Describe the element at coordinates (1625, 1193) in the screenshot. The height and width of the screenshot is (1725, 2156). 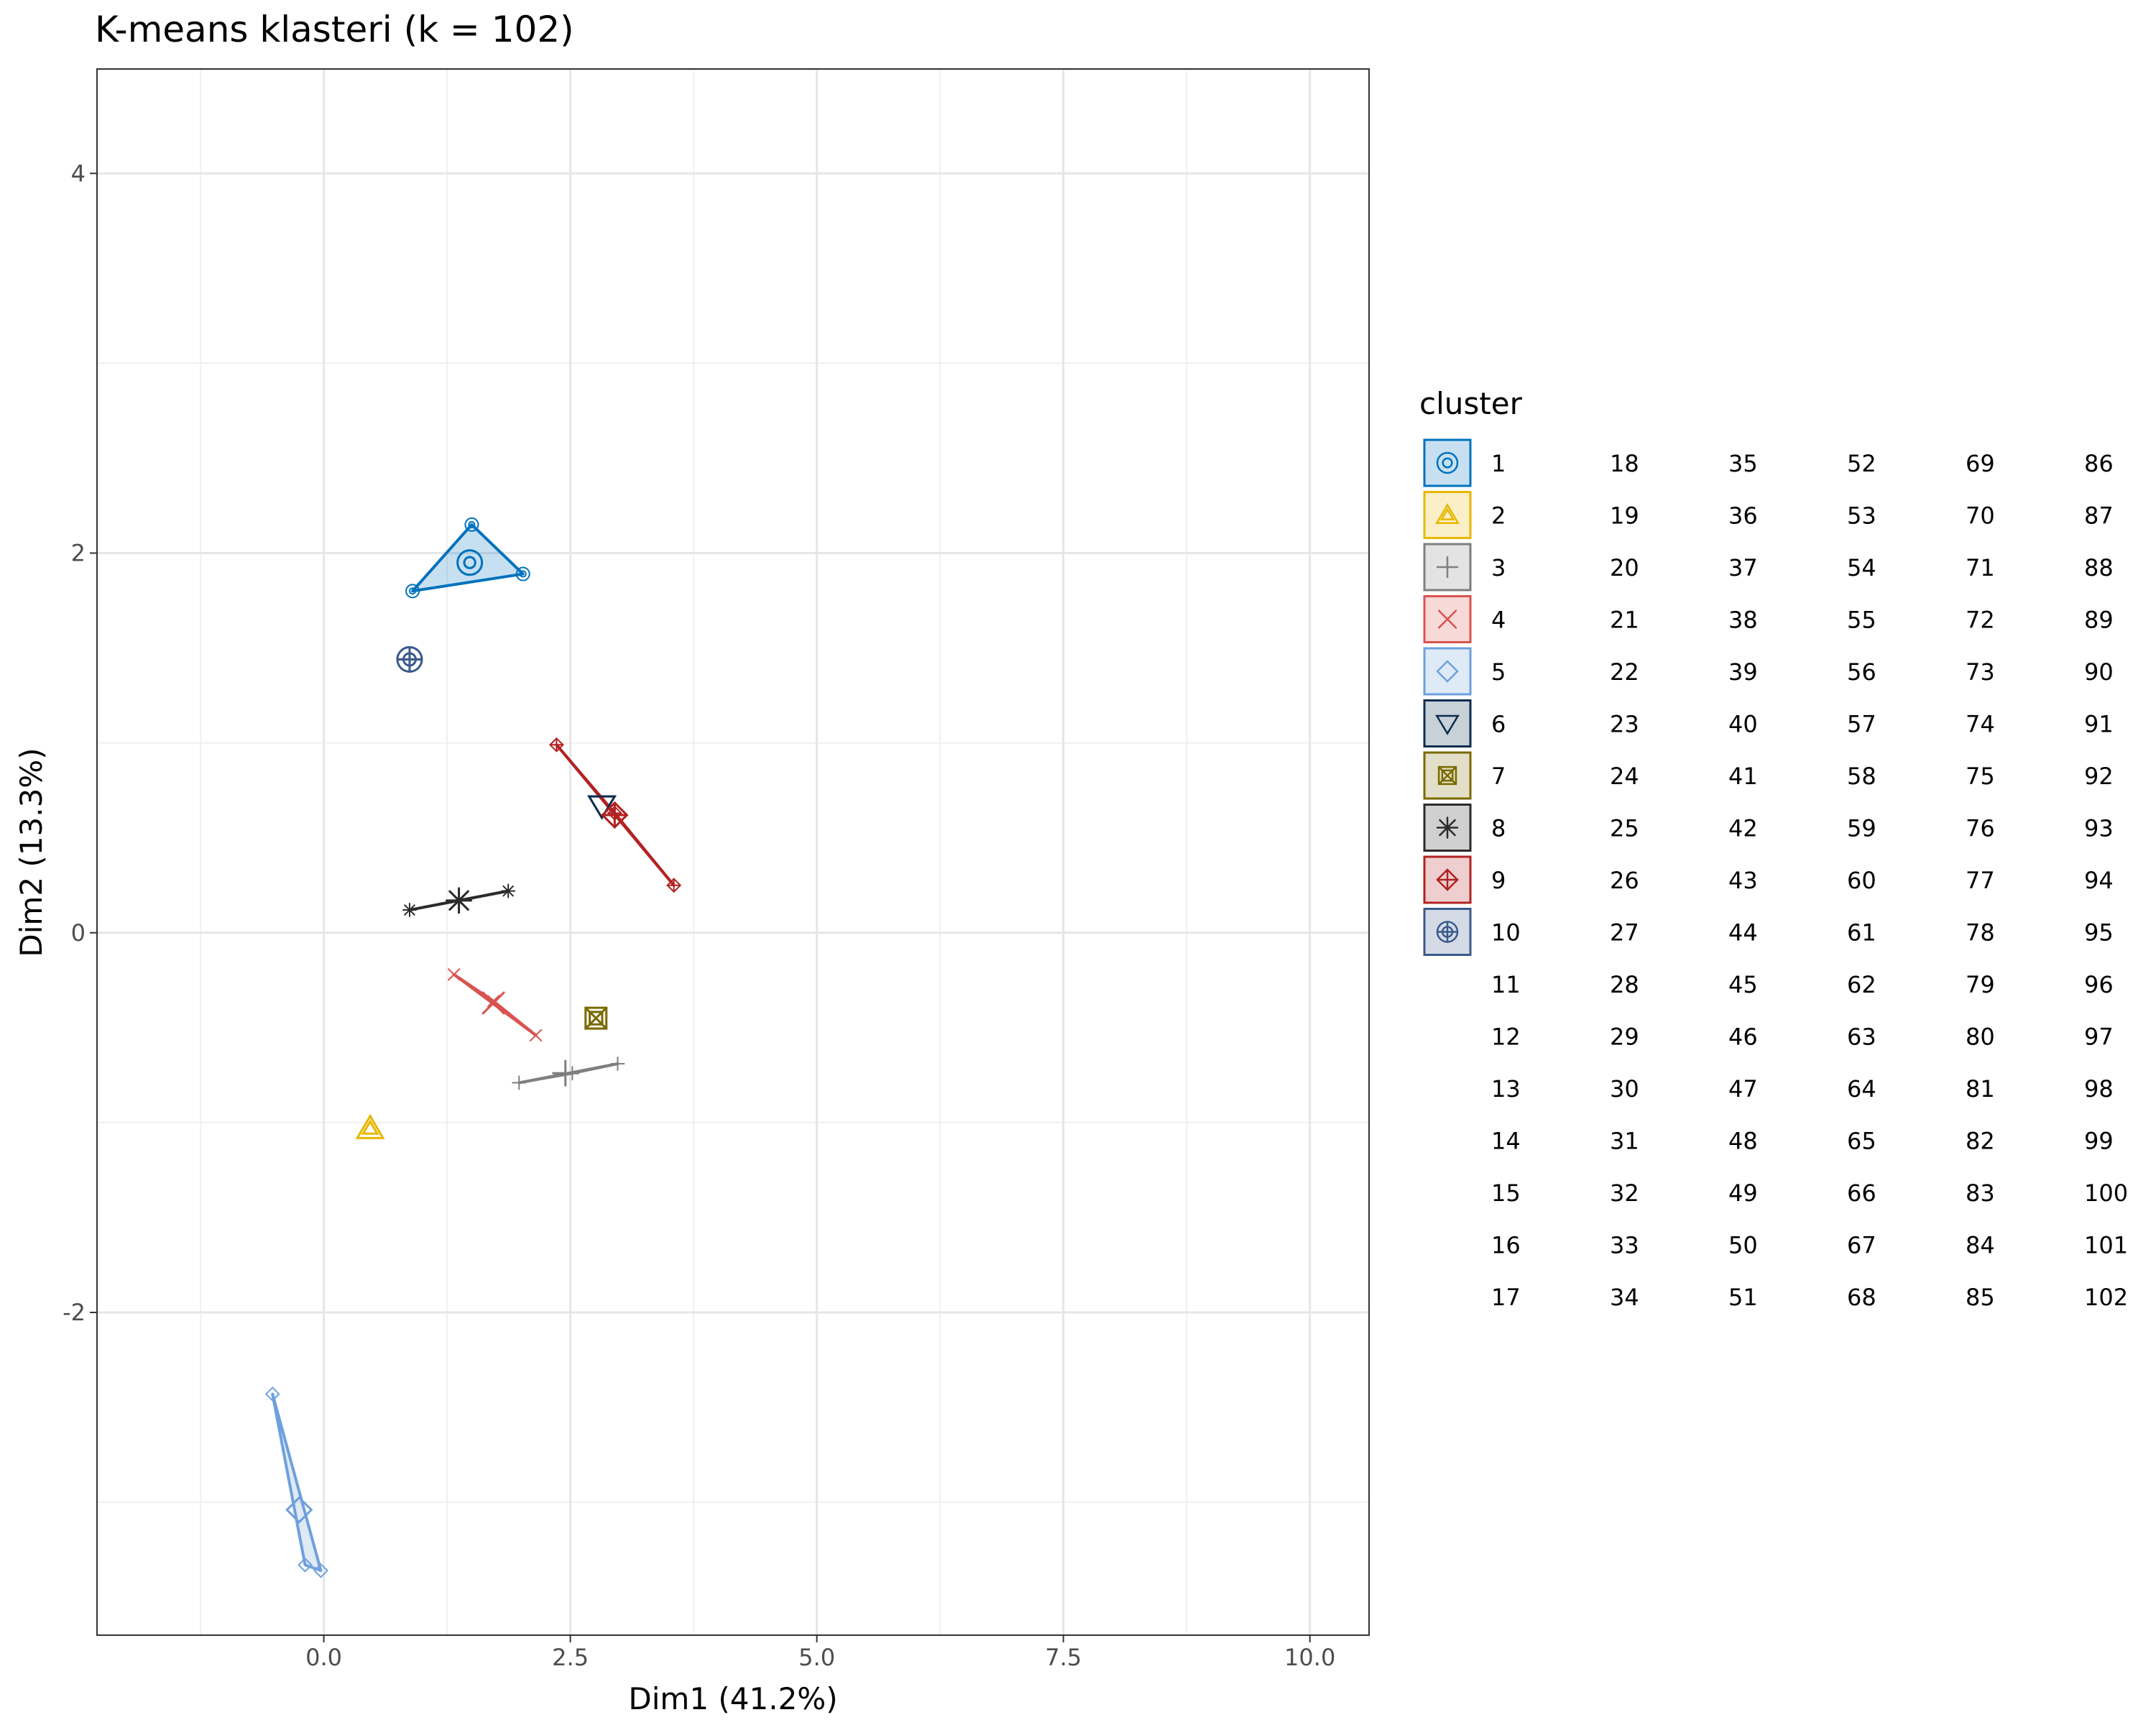
I see `legend-label: 32` at that location.